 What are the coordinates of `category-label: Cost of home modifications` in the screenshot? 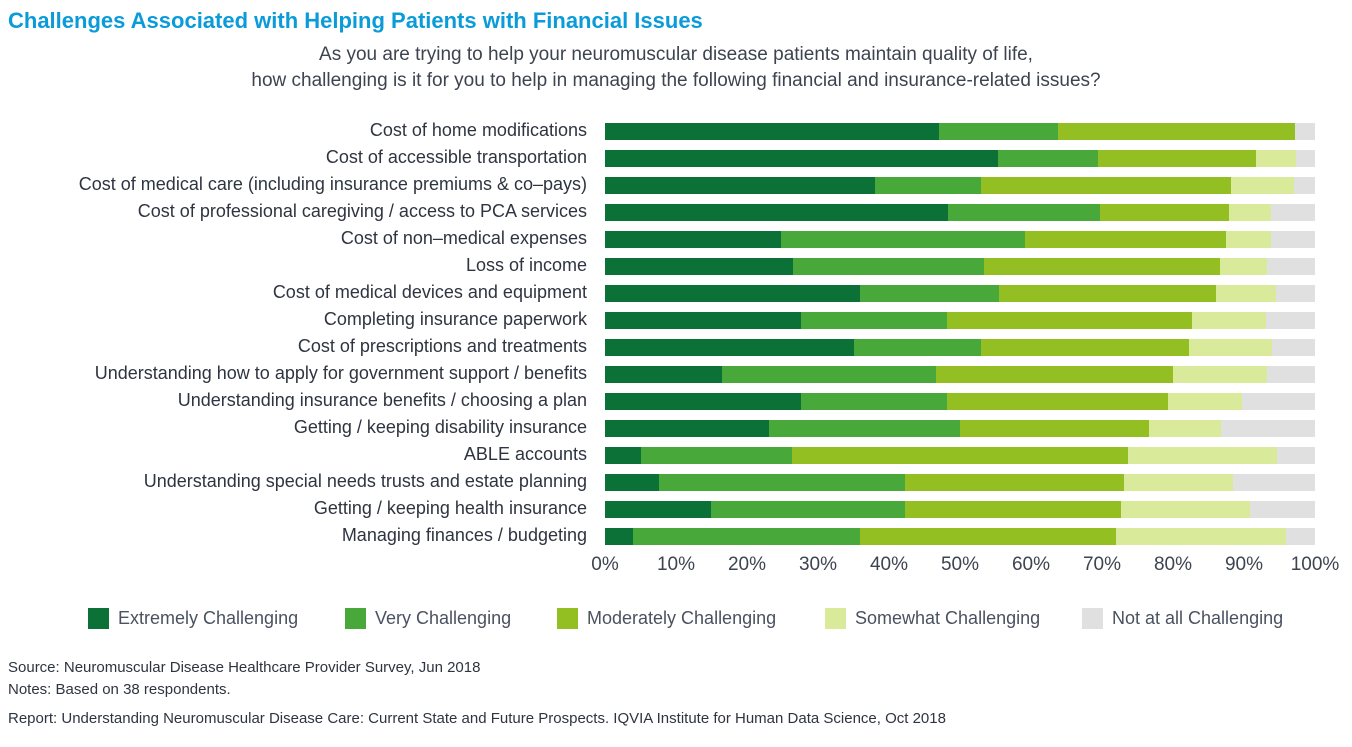 It's located at (478, 130).